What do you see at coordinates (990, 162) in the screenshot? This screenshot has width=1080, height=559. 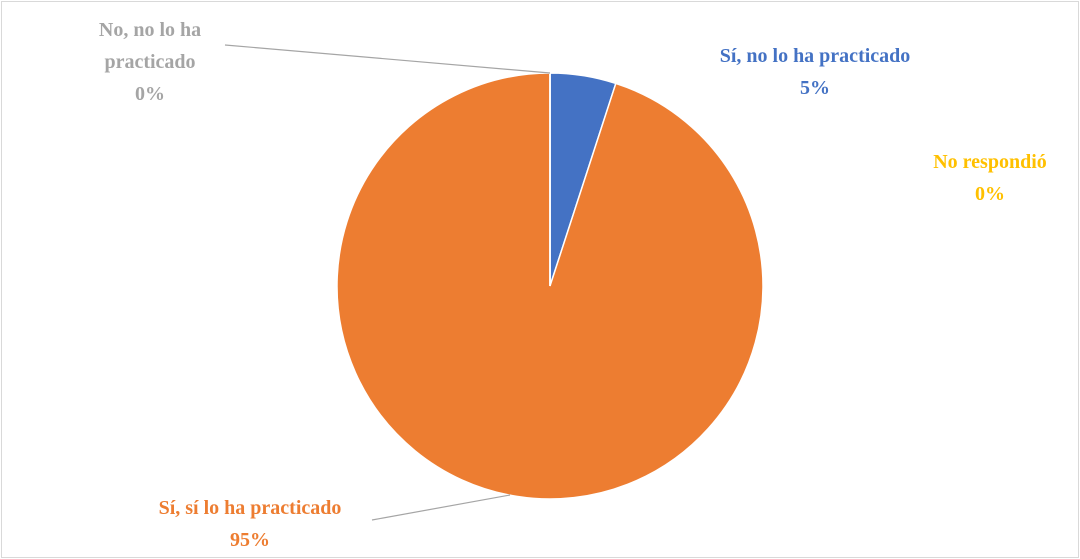 I see `category-label: No respondió` at bounding box center [990, 162].